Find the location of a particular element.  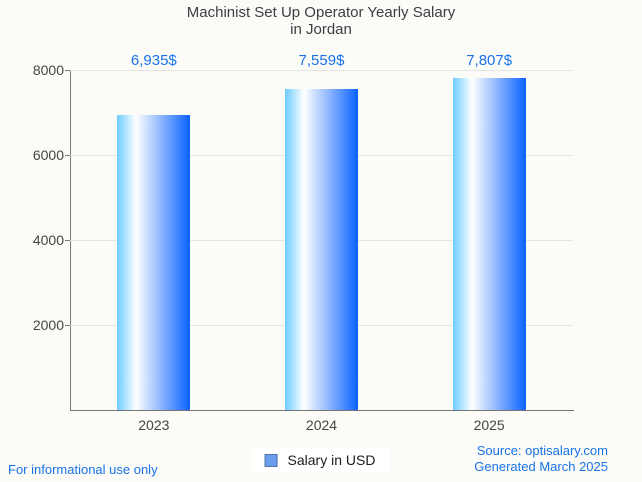

bar-value-label: 6,935$ is located at coordinates (153, 60).